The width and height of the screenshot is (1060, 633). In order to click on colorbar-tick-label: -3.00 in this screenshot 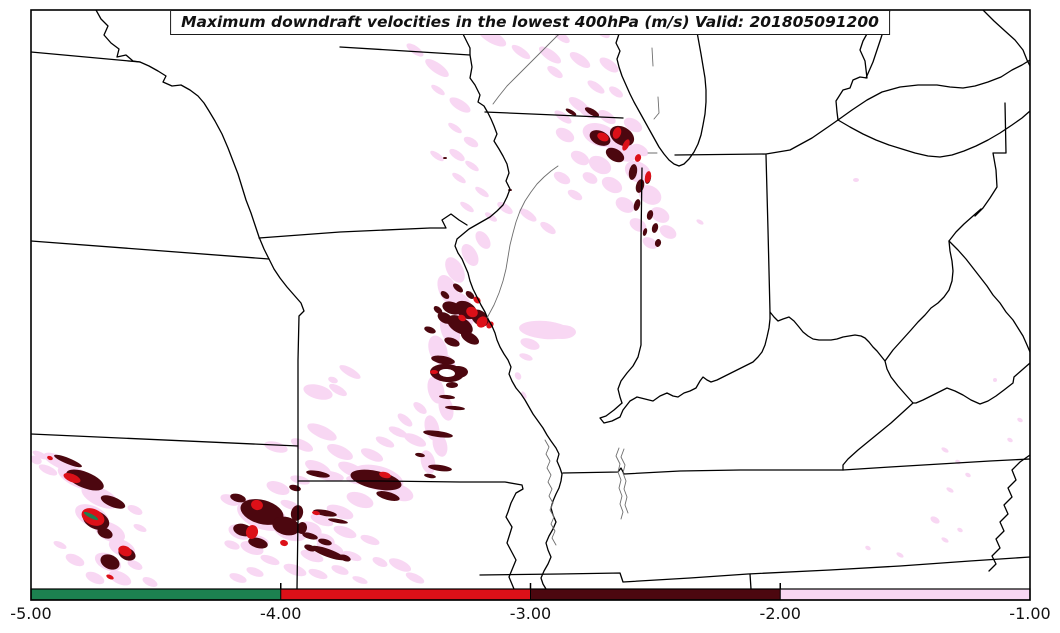, I will do `click(530, 613)`.